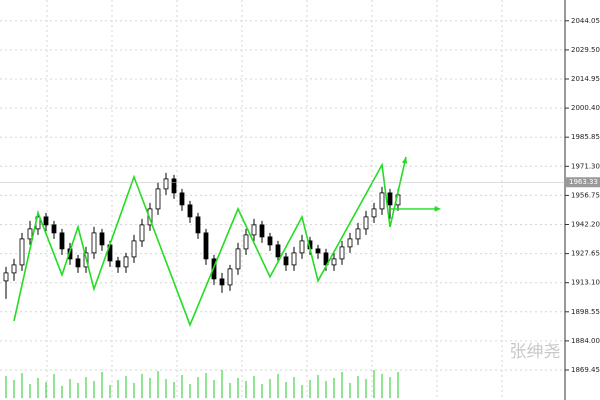 This screenshot has width=600, height=400. What do you see at coordinates (585, 283) in the screenshot?
I see `y-tick-label: 1913.10` at bounding box center [585, 283].